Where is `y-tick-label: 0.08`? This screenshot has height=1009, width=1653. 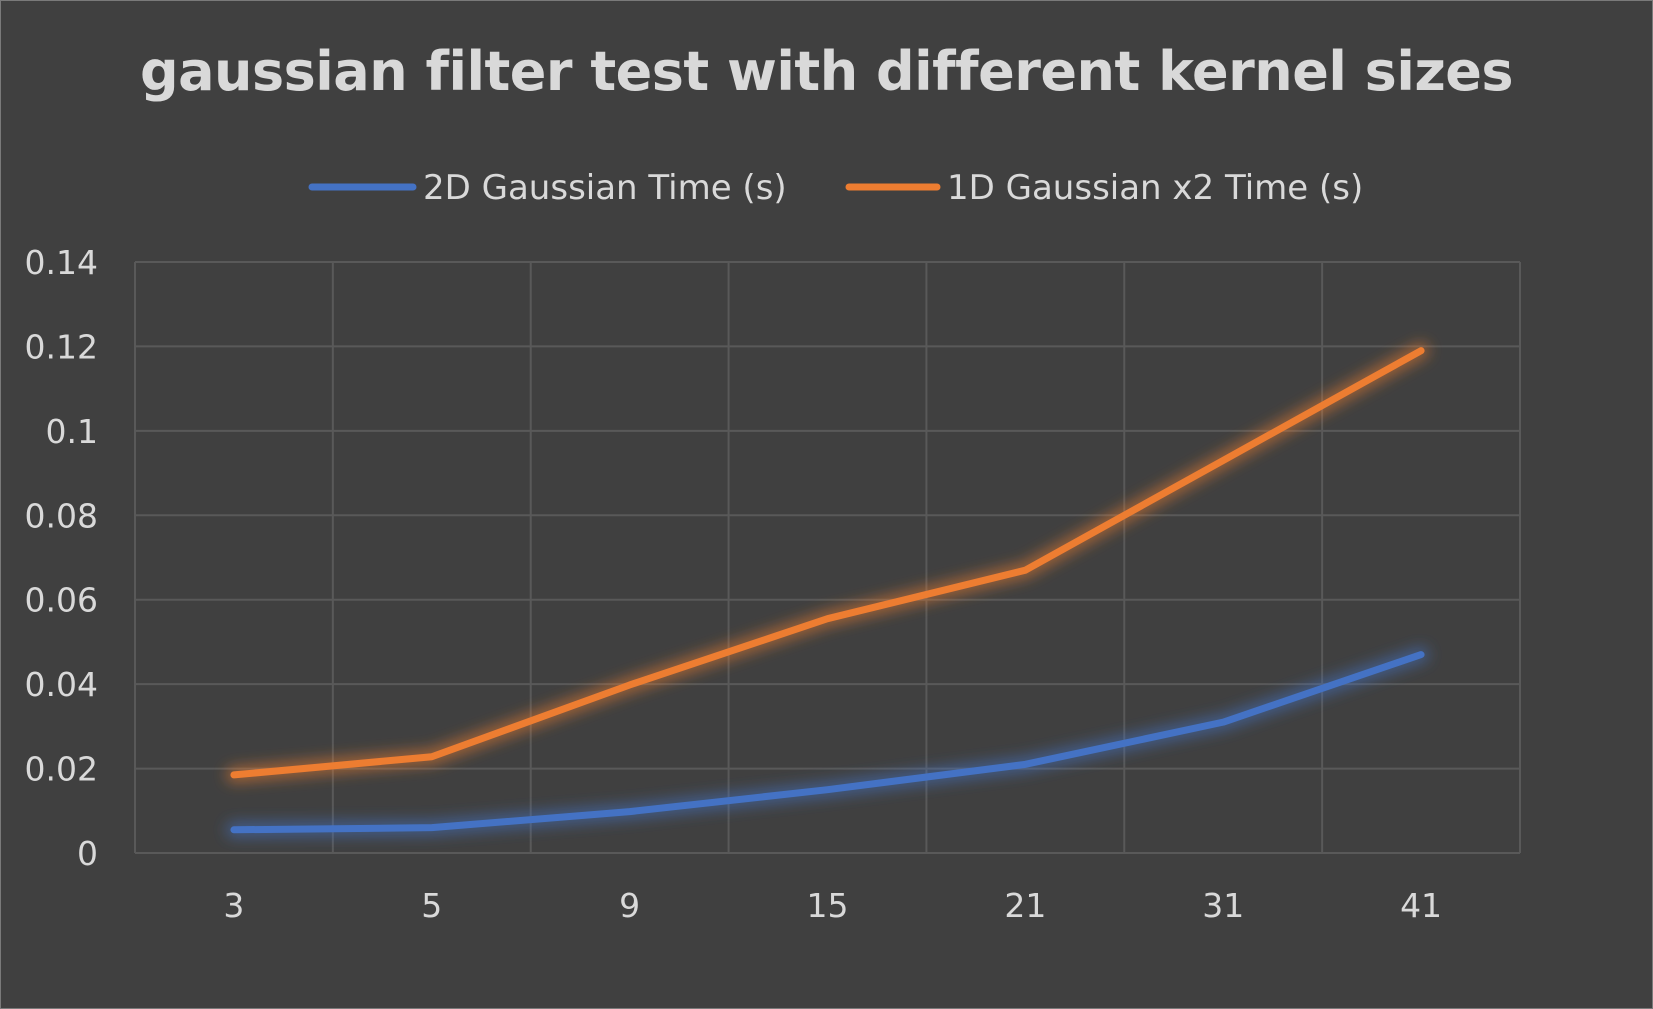 y-tick-label: 0.08 is located at coordinates (61, 515).